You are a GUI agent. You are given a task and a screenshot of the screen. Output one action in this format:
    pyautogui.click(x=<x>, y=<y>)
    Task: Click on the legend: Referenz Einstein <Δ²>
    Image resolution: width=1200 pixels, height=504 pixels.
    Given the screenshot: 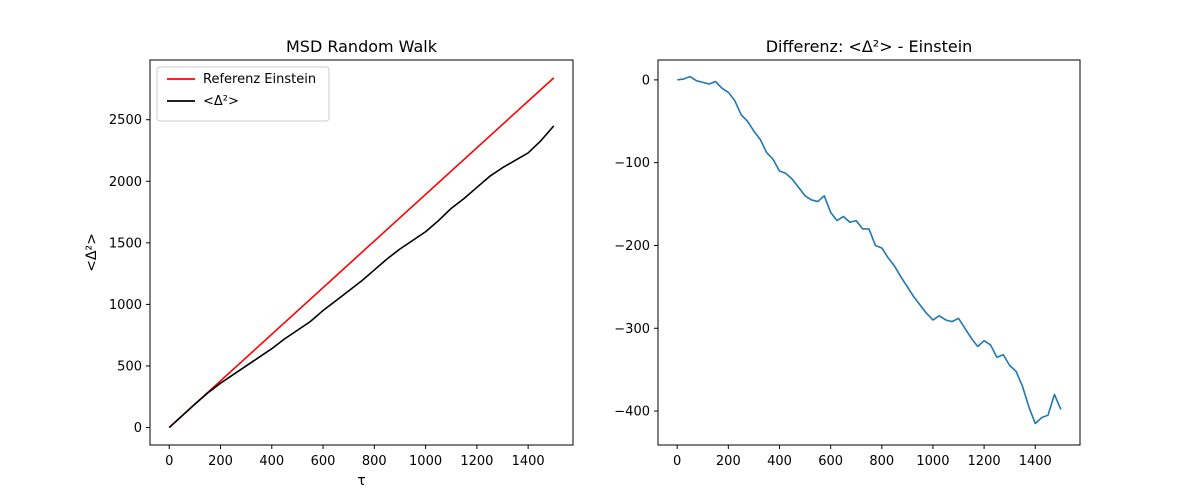 What is the action you would take?
    pyautogui.click(x=243, y=94)
    